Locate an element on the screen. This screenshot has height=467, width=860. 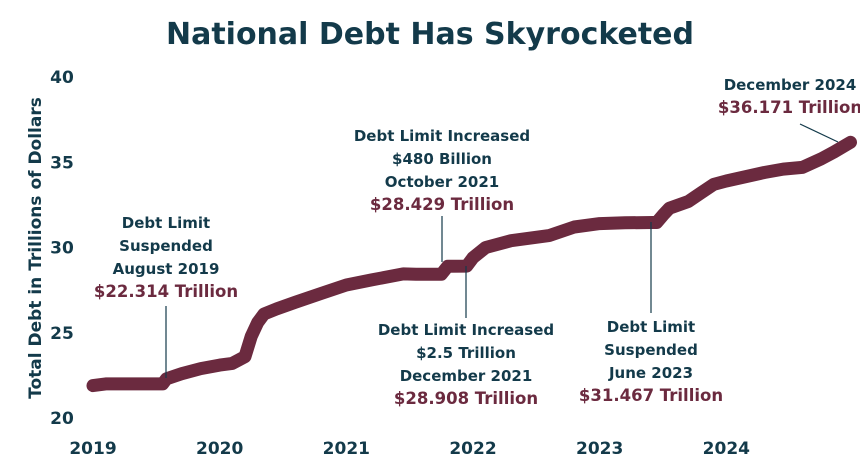
annotation-value: $28.908 Trillion is located at coordinates (466, 398).